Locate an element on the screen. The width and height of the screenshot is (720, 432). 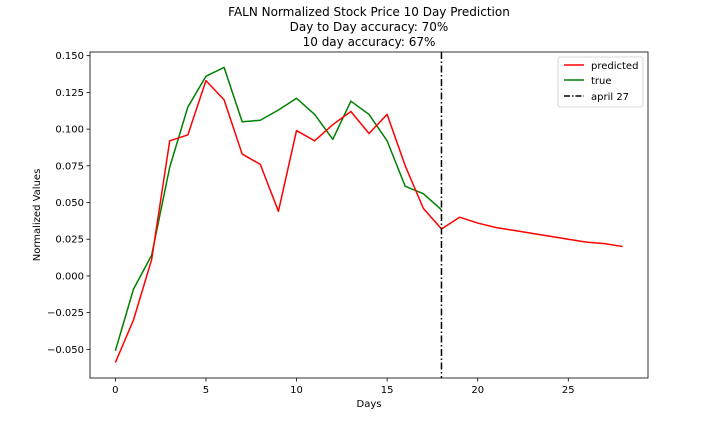
legend-label-true: true is located at coordinates (601, 81).